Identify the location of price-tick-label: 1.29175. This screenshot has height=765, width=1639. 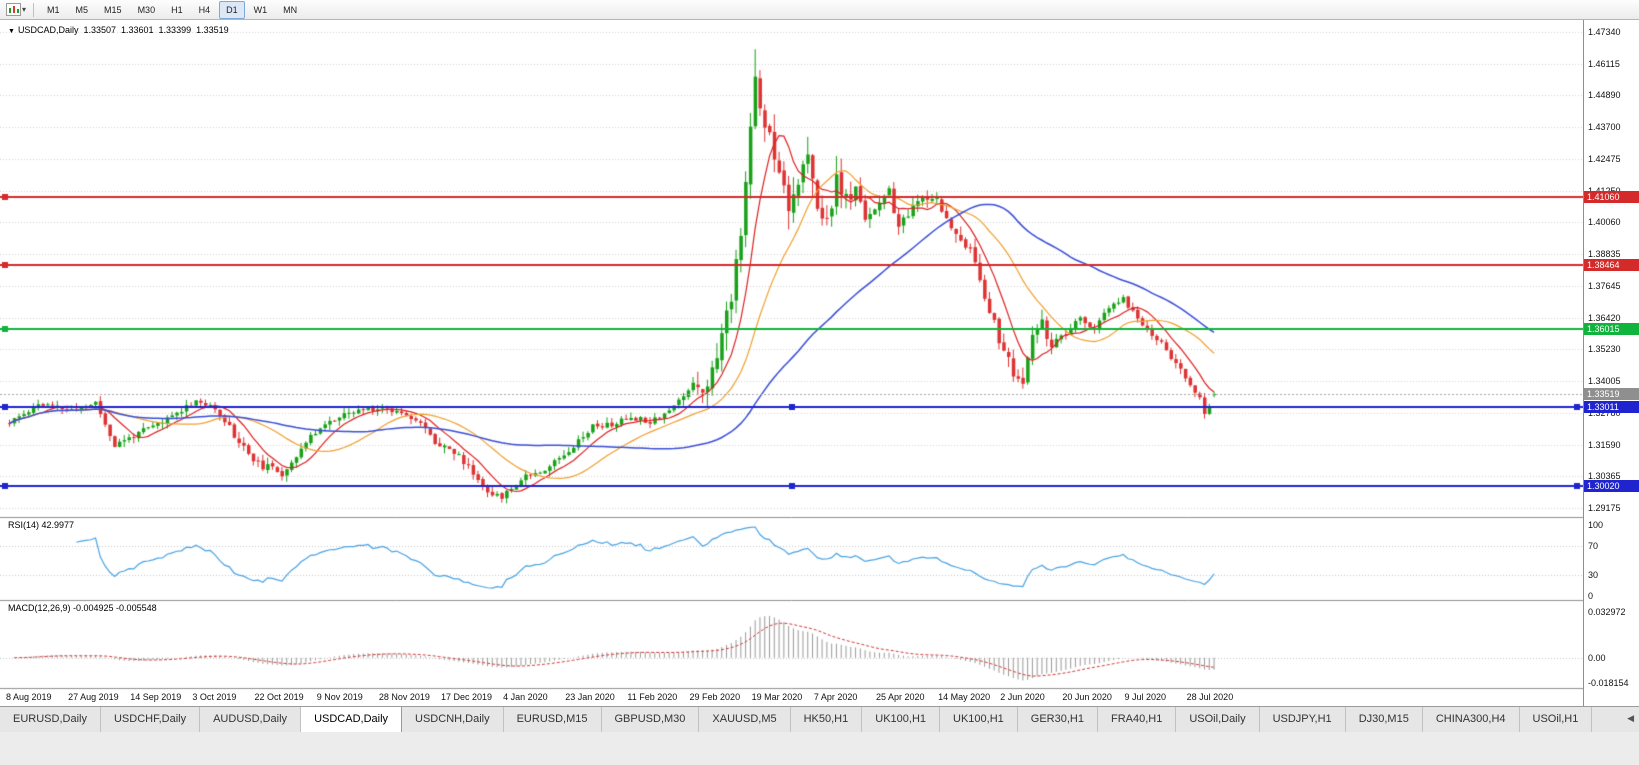
(1604, 508).